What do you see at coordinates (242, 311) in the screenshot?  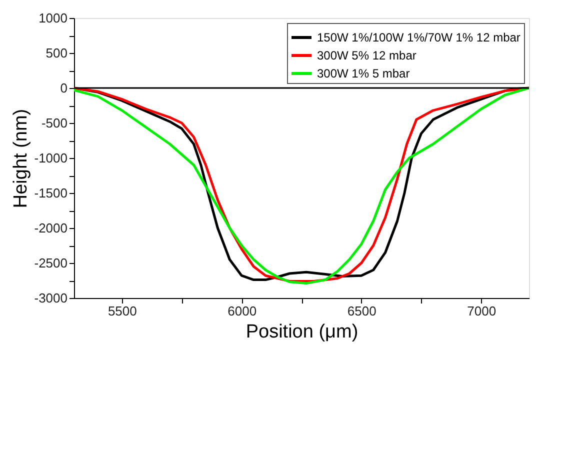 I see `x-tick-label: 6000` at bounding box center [242, 311].